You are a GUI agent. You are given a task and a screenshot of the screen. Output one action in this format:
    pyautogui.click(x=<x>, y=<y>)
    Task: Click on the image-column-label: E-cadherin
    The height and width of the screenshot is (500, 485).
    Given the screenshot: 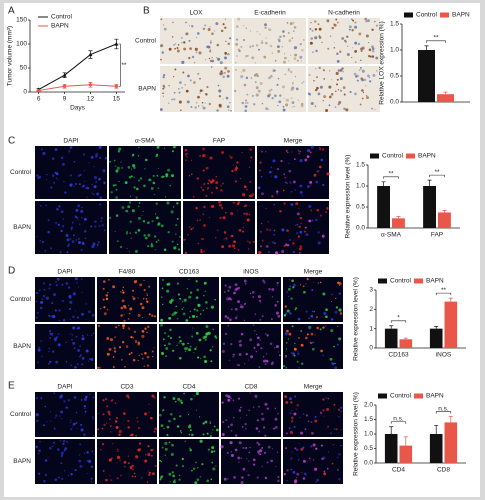 What is the action you would take?
    pyautogui.click(x=270, y=13)
    